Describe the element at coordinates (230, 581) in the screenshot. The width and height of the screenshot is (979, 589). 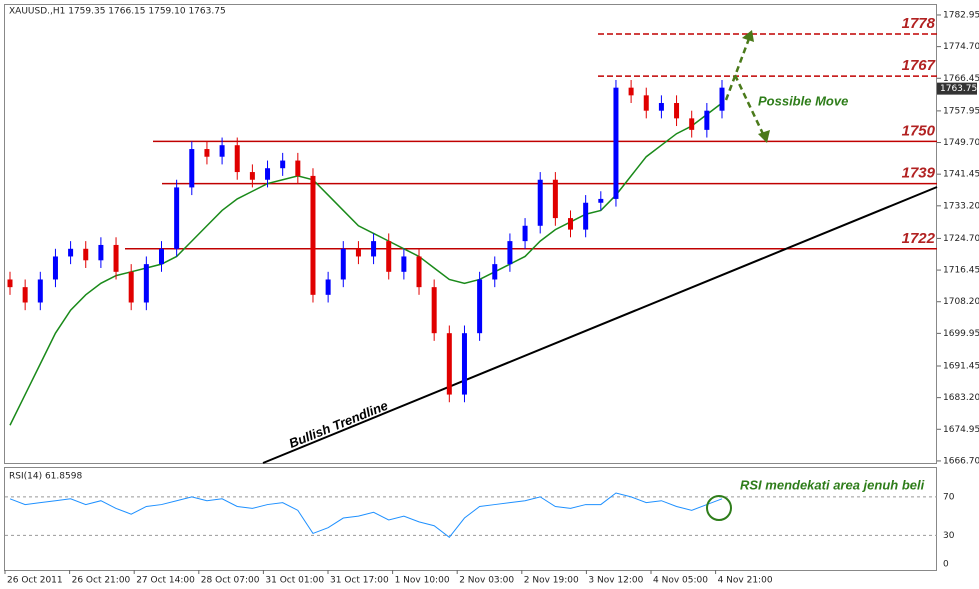
I see `x-tick-label: 28 Oct 07:00` at that location.